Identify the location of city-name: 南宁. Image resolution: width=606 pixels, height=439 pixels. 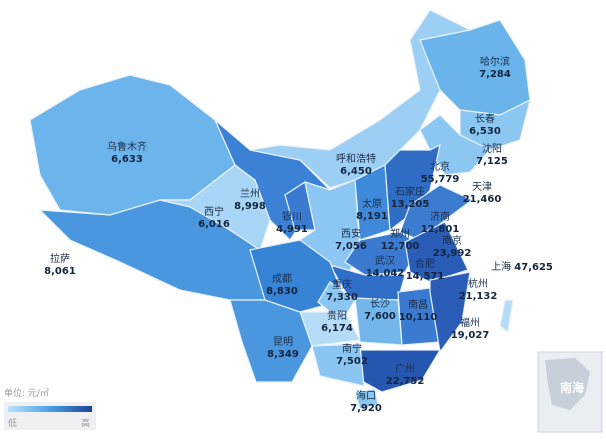
(352, 348).